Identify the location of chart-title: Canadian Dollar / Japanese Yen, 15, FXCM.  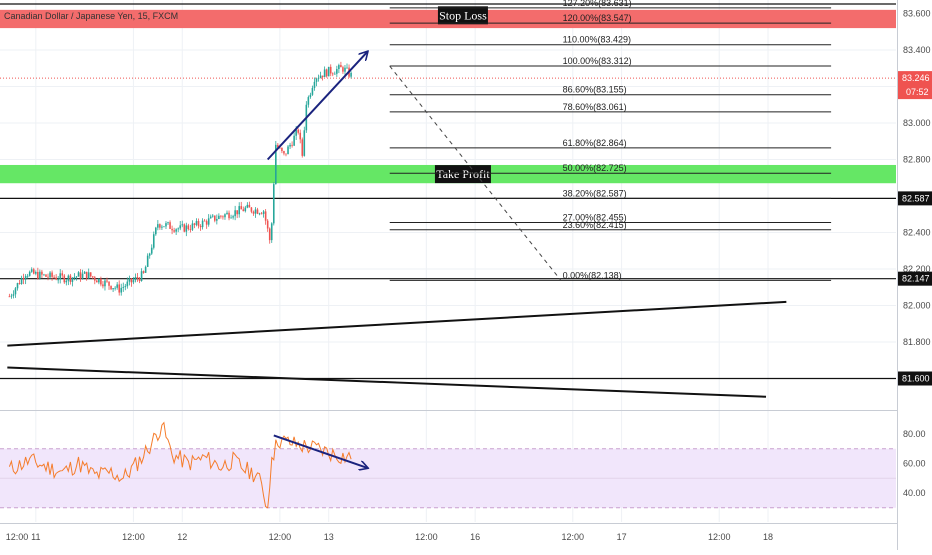
(91, 16).